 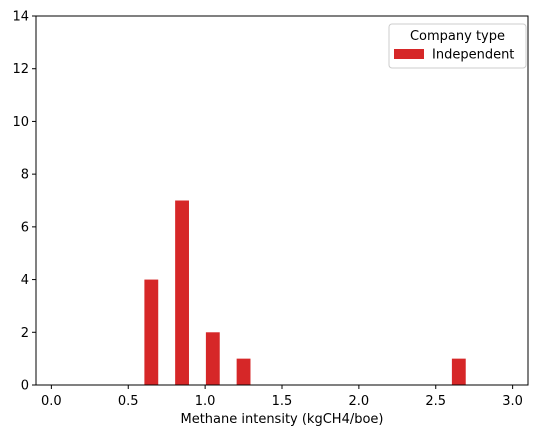 I want to click on x-tick-label-1: 0.5, so click(x=128, y=401).